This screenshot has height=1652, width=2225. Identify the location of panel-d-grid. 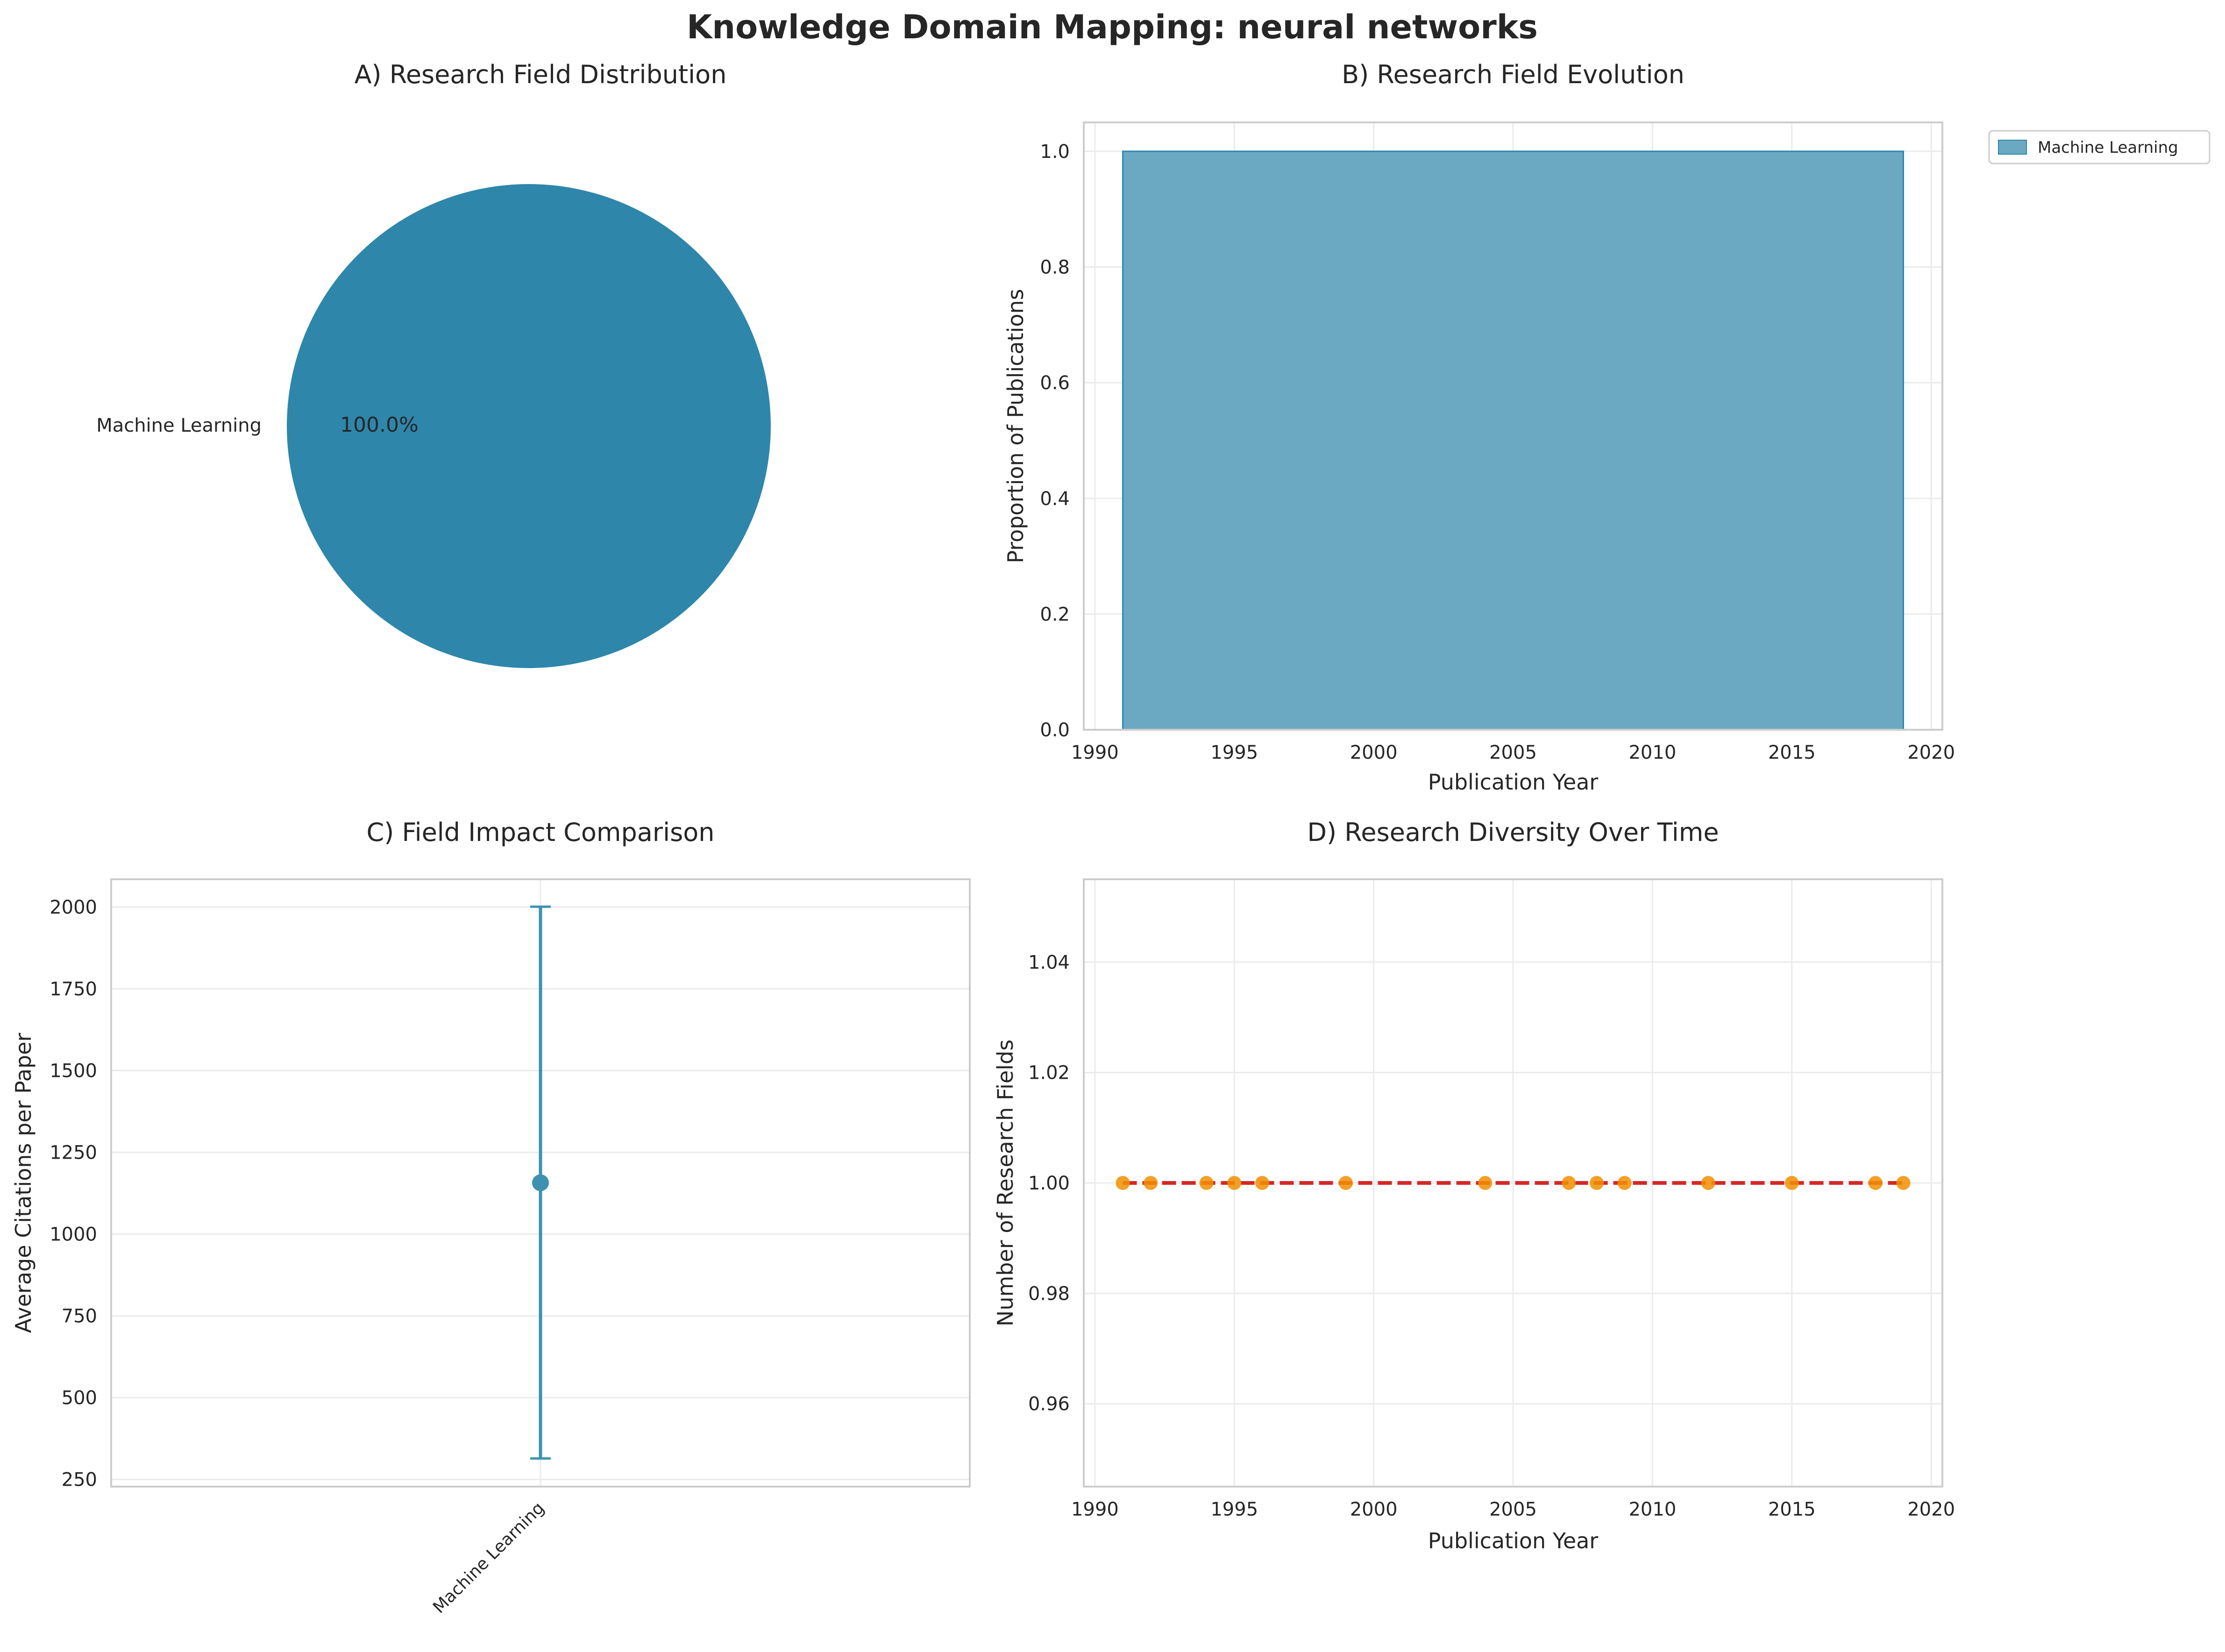
(1513, 1183).